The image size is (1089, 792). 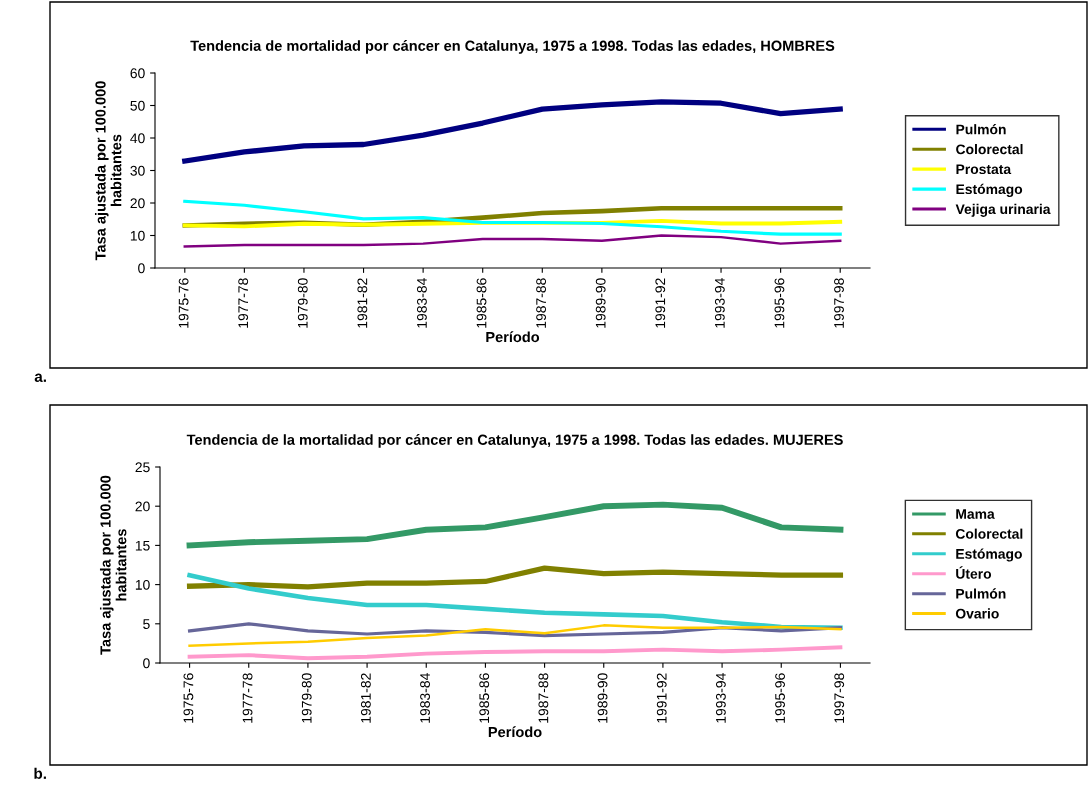 What do you see at coordinates (137, 138) in the screenshot?
I see `y-tick-label: 40` at bounding box center [137, 138].